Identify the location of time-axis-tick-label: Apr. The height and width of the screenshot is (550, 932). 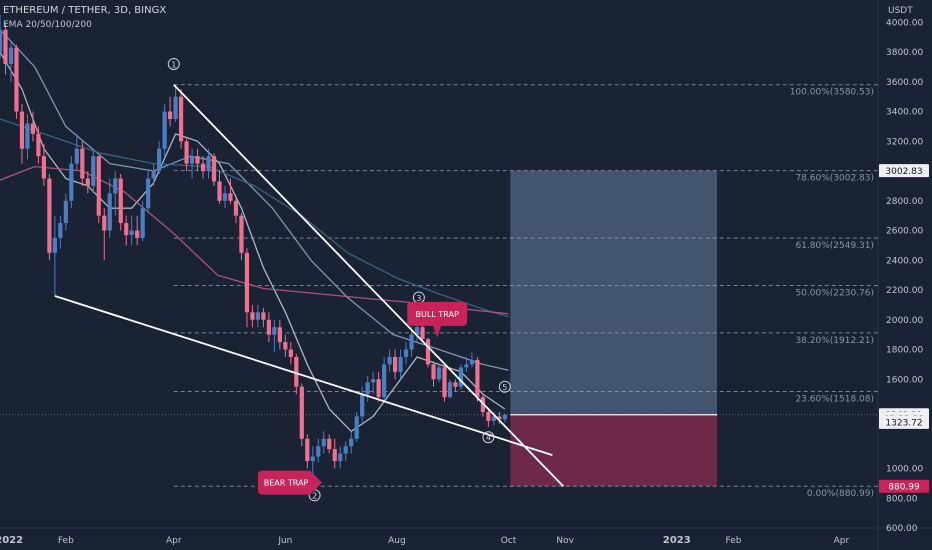
(842, 541).